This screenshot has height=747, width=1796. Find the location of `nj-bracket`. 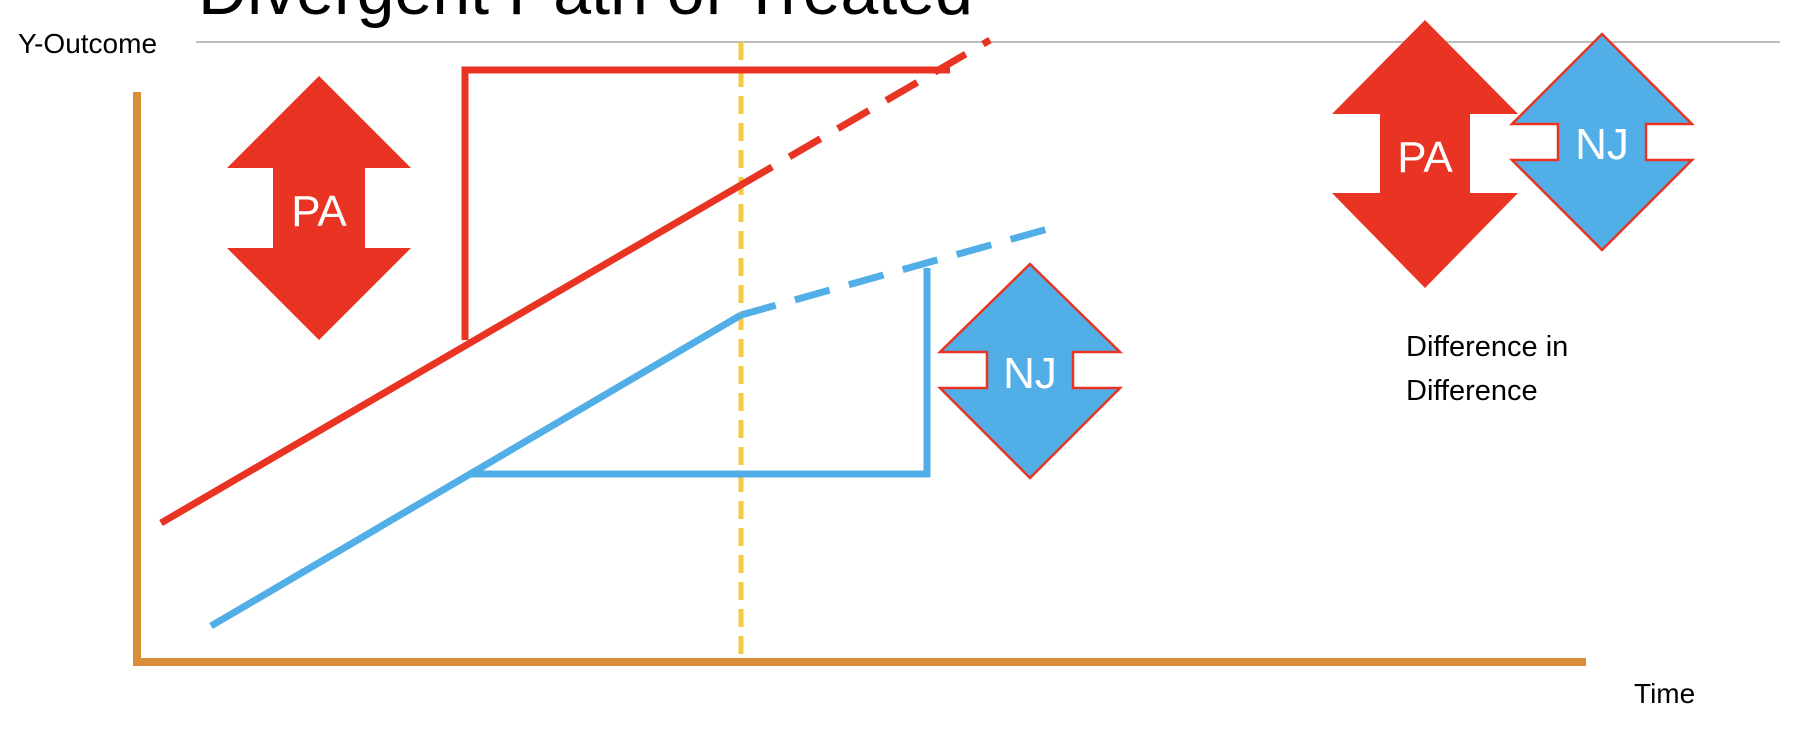

nj-bracket is located at coordinates (700, 373).